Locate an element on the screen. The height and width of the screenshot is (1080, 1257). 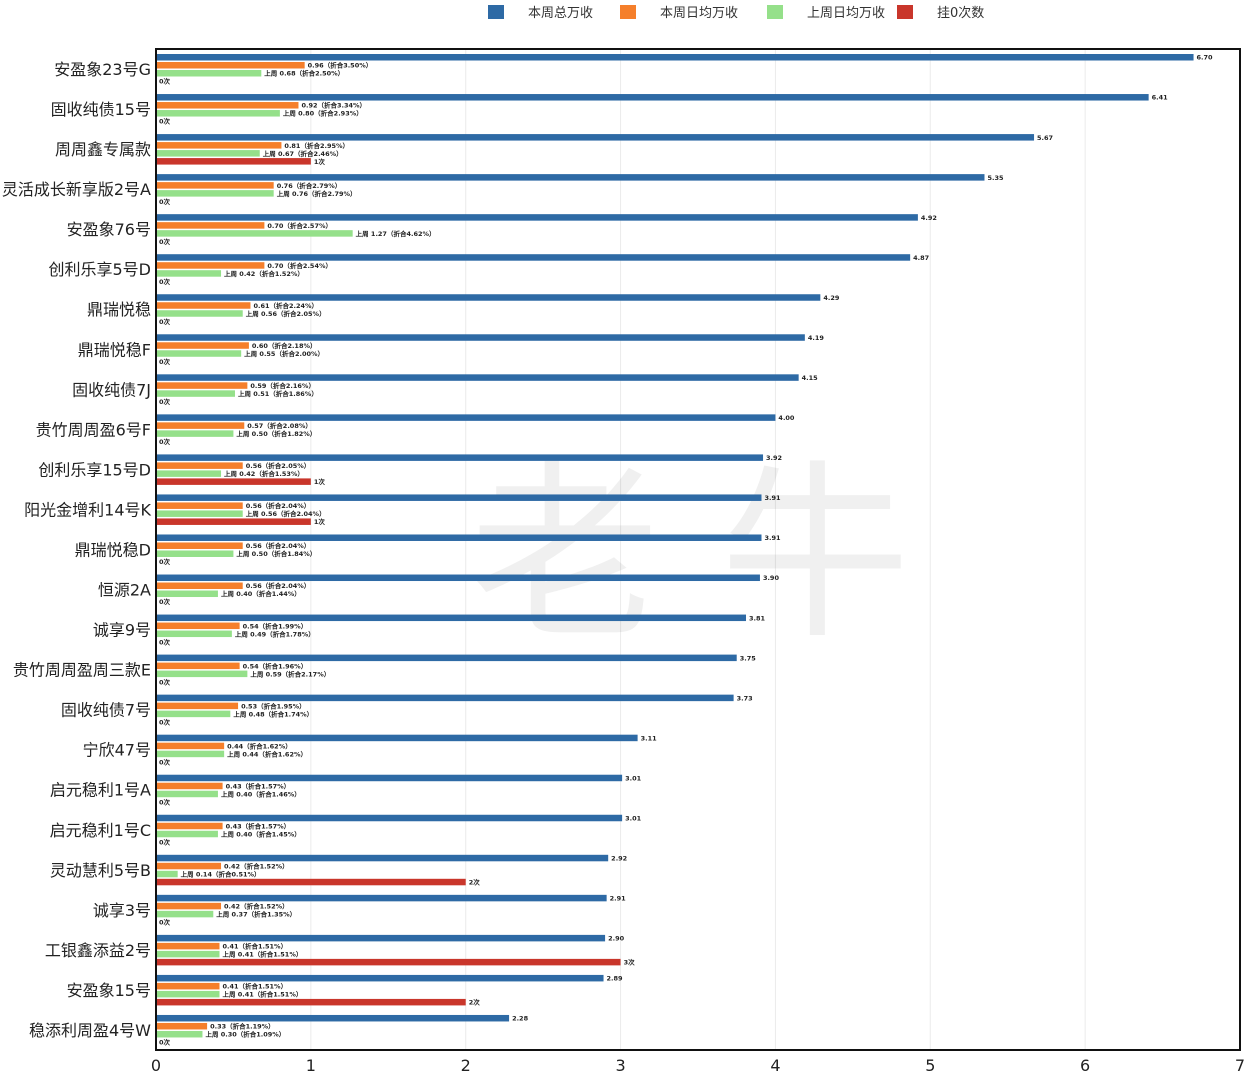
data-label-total: 6.70 is located at coordinates (1205, 58).